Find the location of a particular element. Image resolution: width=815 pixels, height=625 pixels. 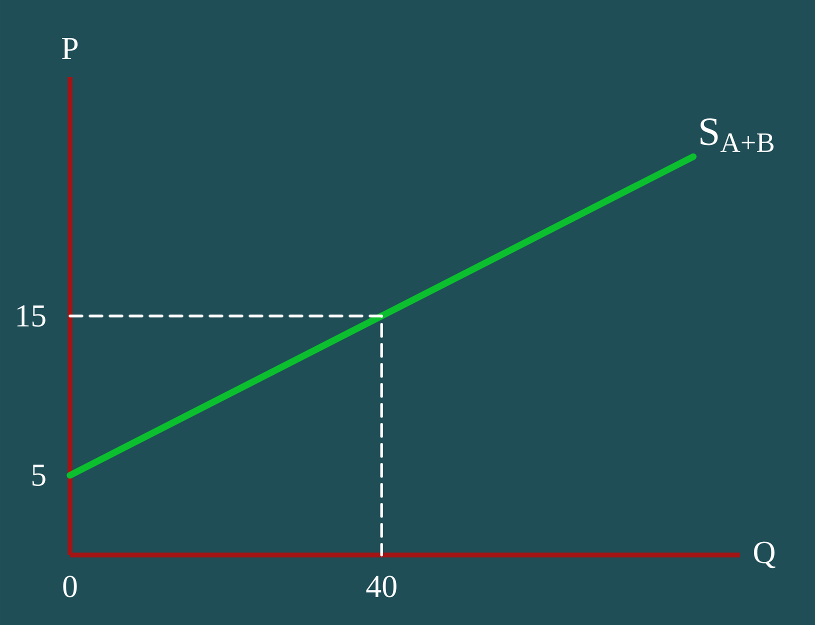

y-axis-title: P is located at coordinates (70, 48).